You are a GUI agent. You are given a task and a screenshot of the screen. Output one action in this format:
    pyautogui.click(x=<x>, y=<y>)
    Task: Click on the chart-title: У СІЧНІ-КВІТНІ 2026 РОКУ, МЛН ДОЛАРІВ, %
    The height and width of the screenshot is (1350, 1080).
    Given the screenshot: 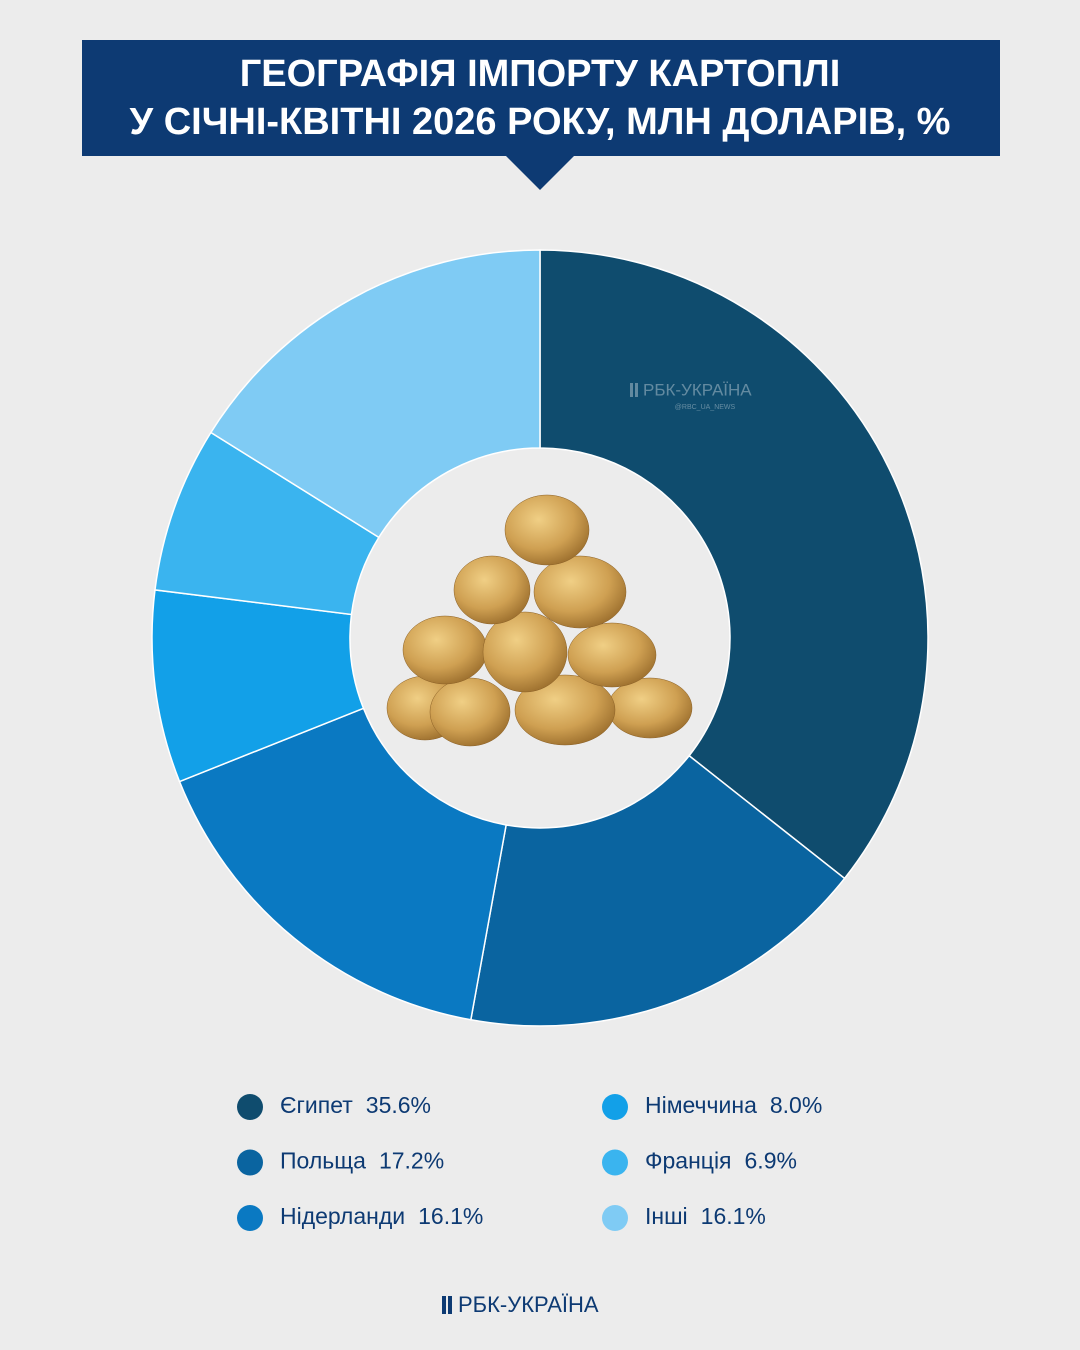 What is the action you would take?
    pyautogui.click(x=540, y=122)
    